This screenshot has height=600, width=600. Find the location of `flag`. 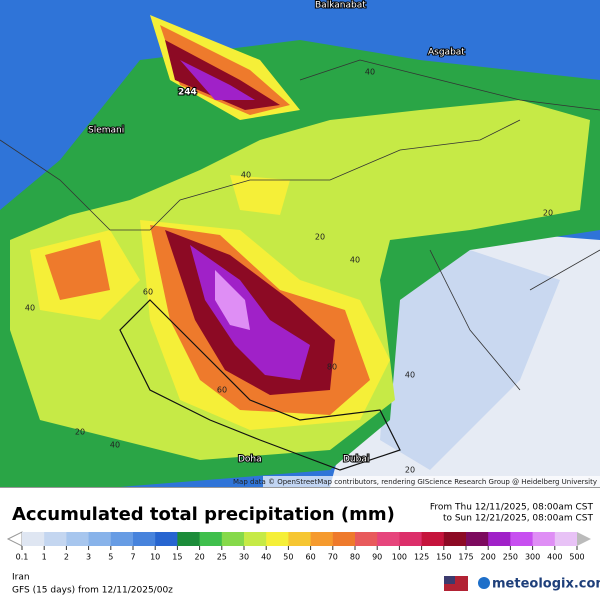

flag is located at coordinates (449, 580).